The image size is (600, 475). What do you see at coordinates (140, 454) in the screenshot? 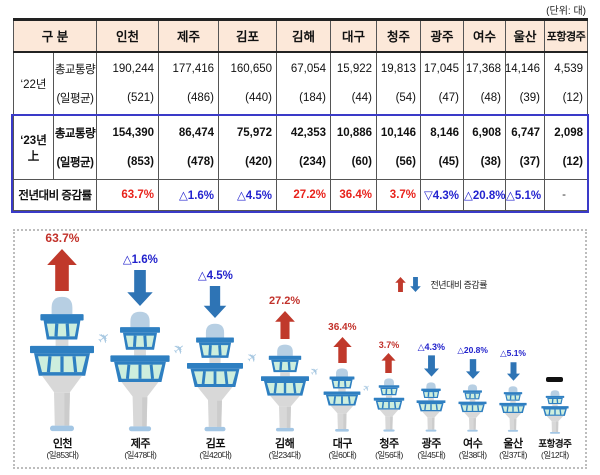
I see `tower-avg-label: (일478대)` at bounding box center [140, 454].